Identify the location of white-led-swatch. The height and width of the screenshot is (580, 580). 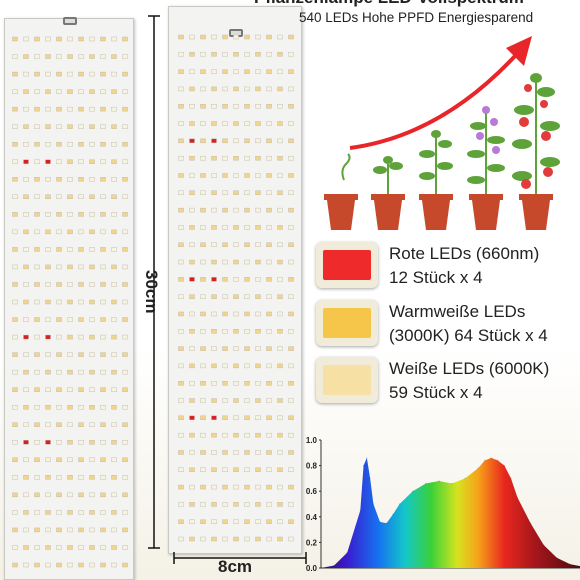
(347, 380).